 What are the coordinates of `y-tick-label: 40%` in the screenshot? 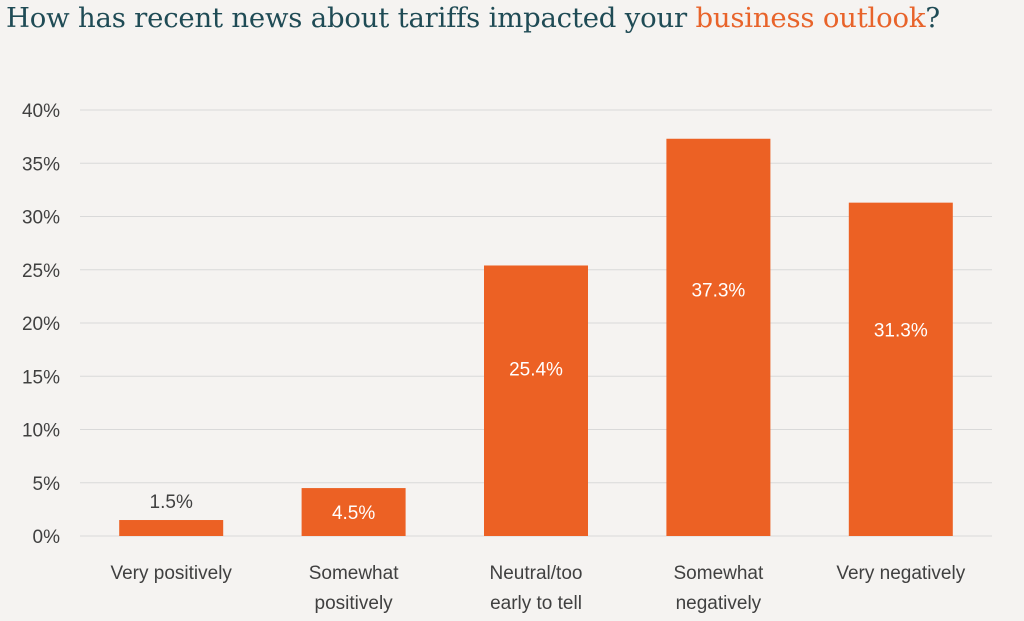 It's located at (41, 111).